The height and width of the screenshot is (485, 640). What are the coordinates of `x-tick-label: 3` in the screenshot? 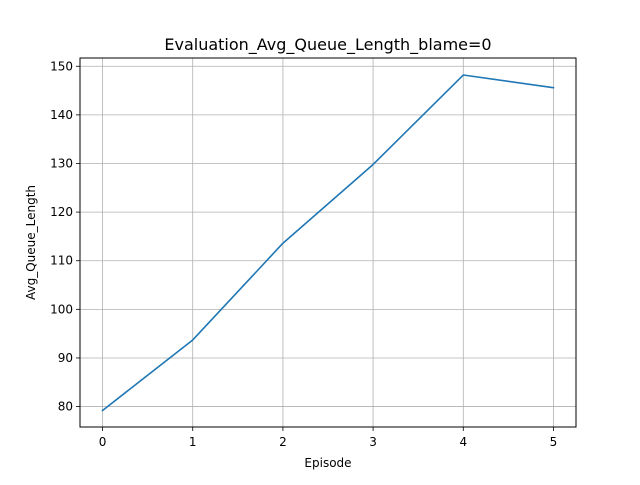 It's located at (373, 442).